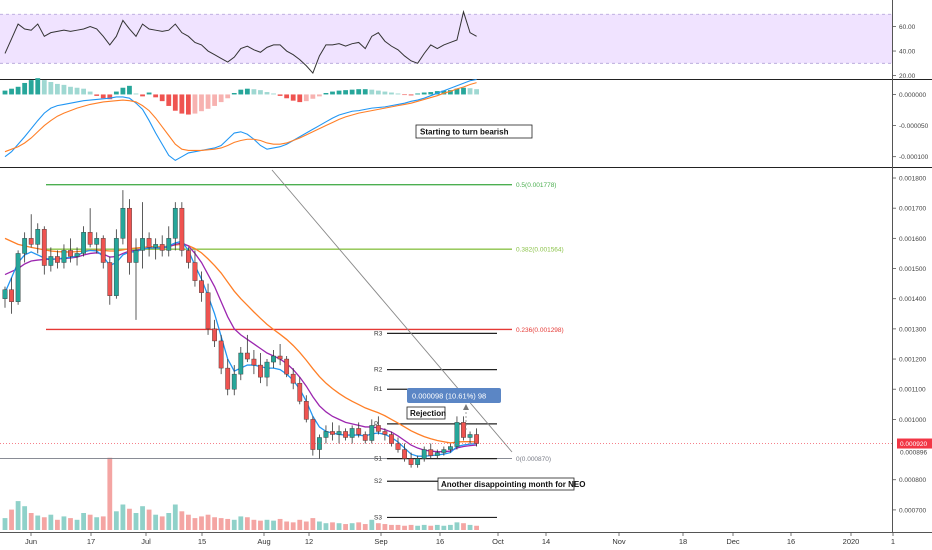 This screenshot has width=932, height=550. Describe the element at coordinates (378, 389) in the screenshot. I see `pivot-label: R1` at that location.